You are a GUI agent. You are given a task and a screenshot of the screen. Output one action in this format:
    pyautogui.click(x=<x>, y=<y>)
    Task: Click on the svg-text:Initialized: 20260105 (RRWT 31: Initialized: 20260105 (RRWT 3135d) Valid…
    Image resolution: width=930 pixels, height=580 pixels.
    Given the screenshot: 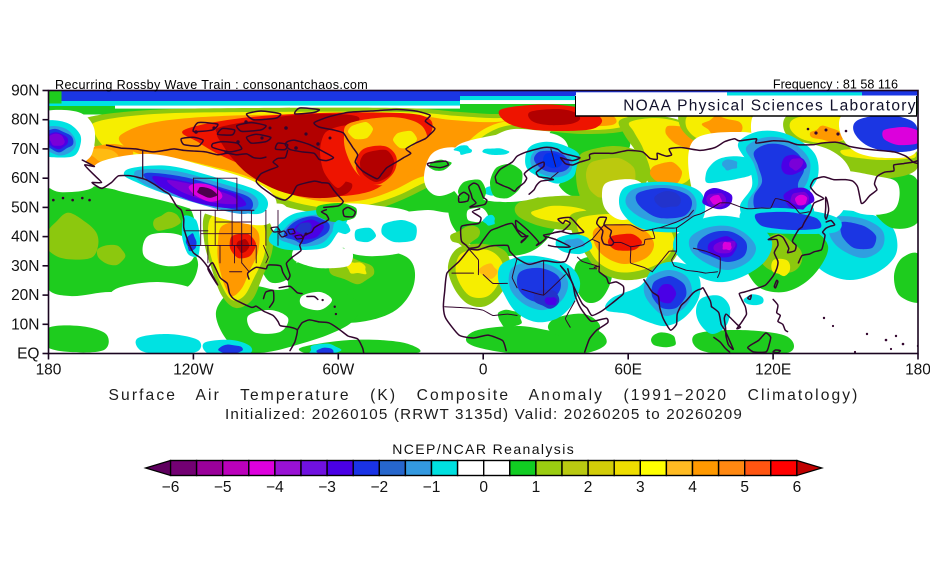 What is the action you would take?
    pyautogui.click(x=484, y=414)
    